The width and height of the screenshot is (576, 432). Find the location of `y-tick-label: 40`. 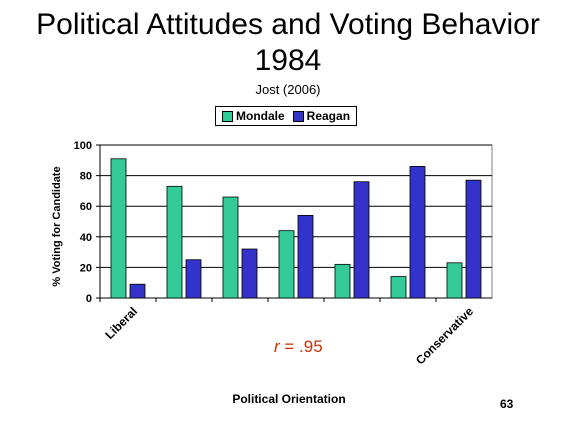

y-tick-label: 40 is located at coordinates (86, 238).